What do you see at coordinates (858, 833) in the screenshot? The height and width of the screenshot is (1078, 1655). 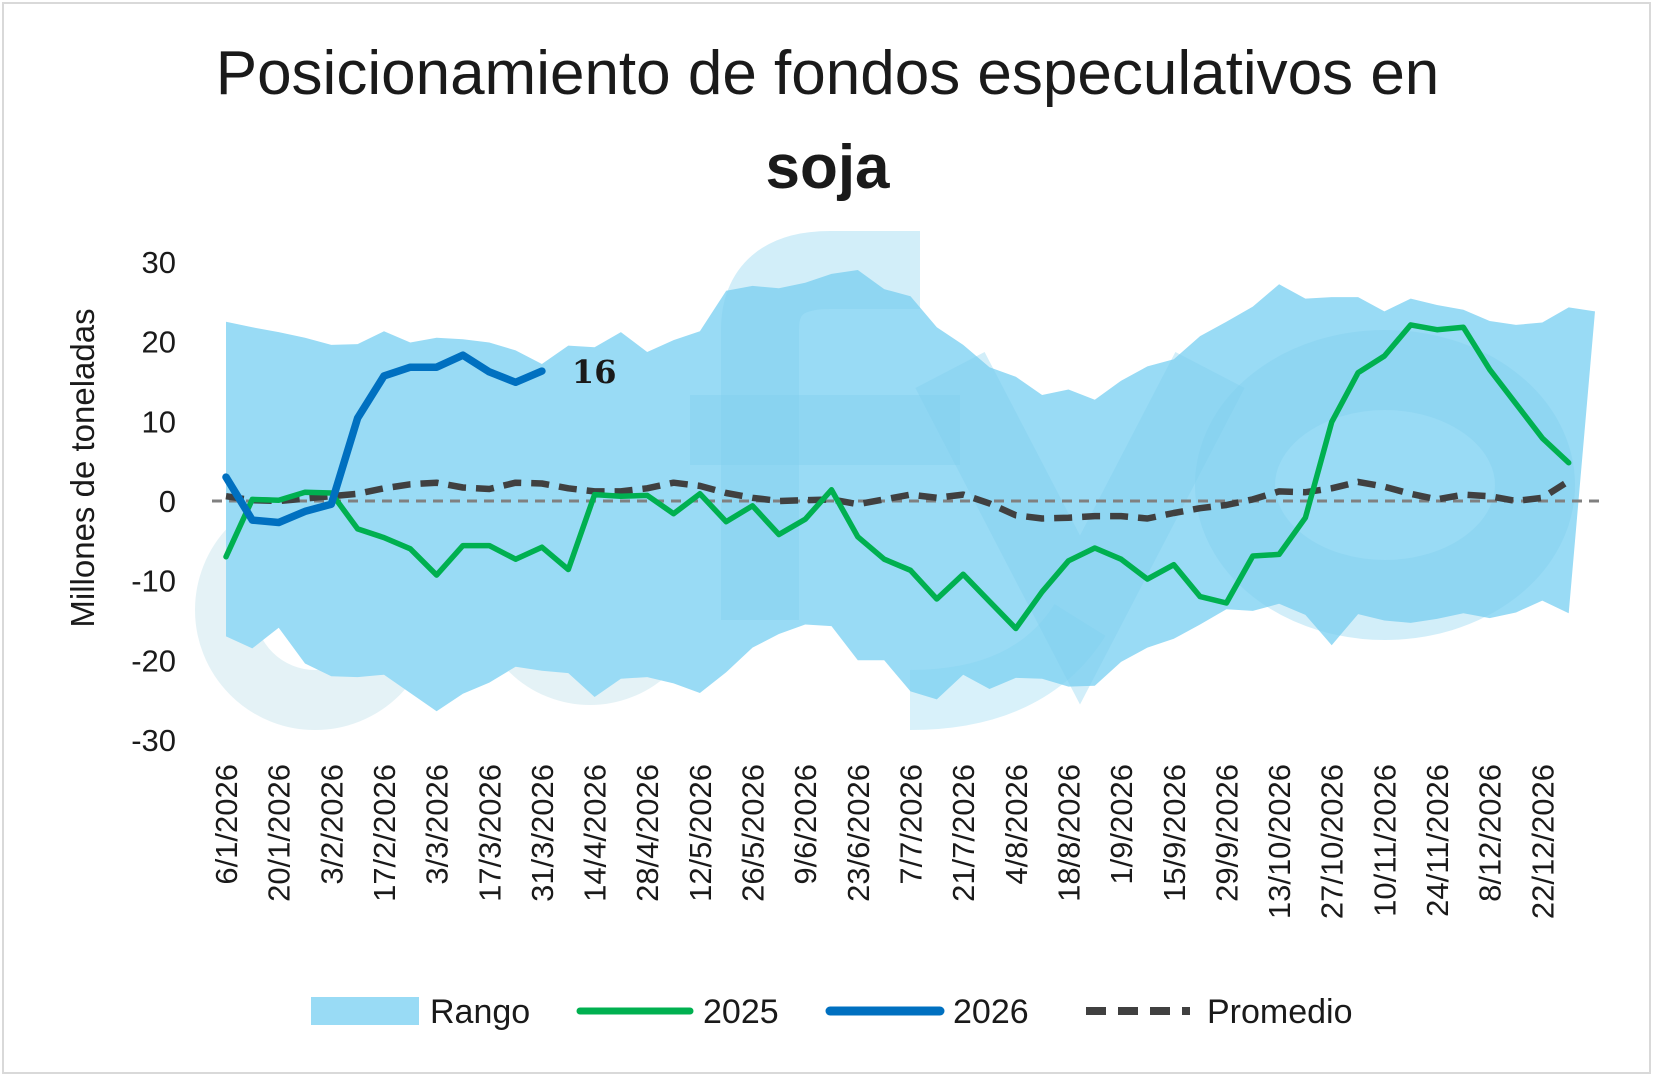 I see `x-tick-label: 23/6/2026` at bounding box center [858, 833].